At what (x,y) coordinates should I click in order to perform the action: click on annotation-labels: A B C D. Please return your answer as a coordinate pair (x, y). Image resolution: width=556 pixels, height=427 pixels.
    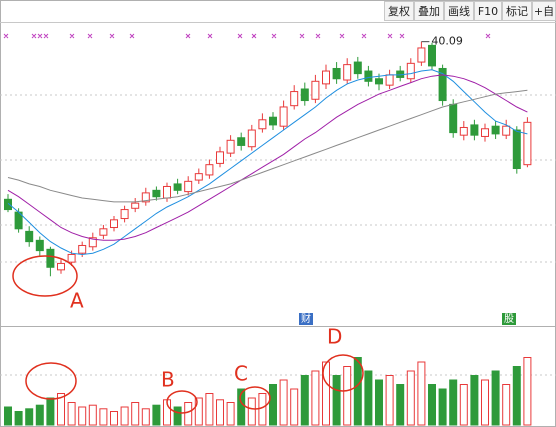
    Looking at the image, I should click on (206, 340).